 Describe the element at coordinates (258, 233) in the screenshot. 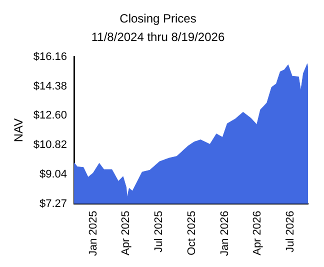

I see `x-tick-label: Apr 2026` at that location.